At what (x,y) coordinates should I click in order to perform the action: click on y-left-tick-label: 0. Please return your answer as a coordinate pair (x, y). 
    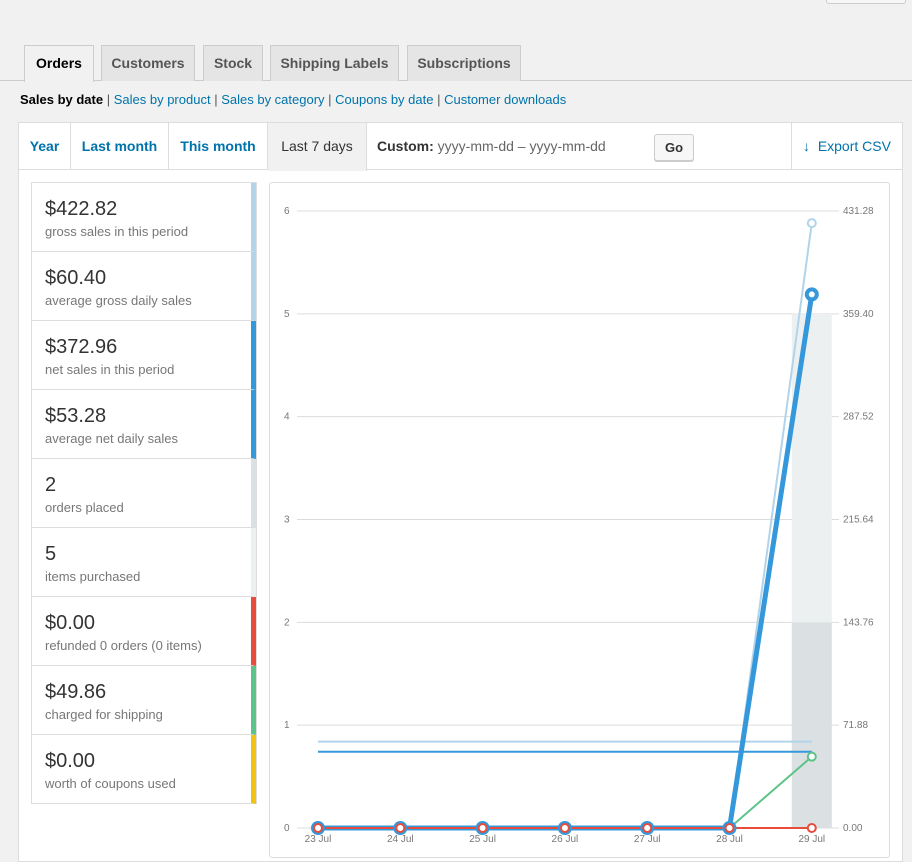
    Looking at the image, I should click on (287, 828).